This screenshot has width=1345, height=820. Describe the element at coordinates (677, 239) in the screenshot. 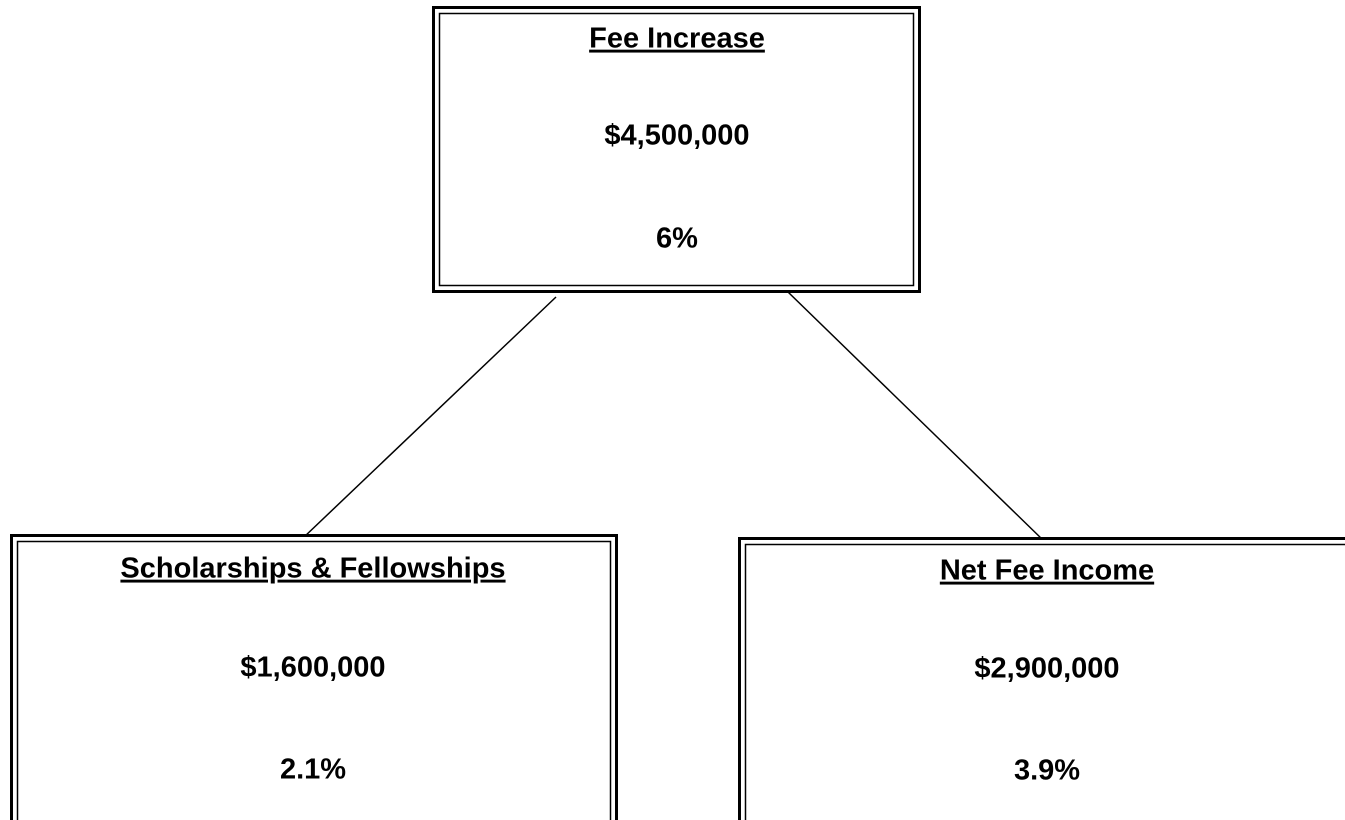

I see `node-percent: 6%` at that location.